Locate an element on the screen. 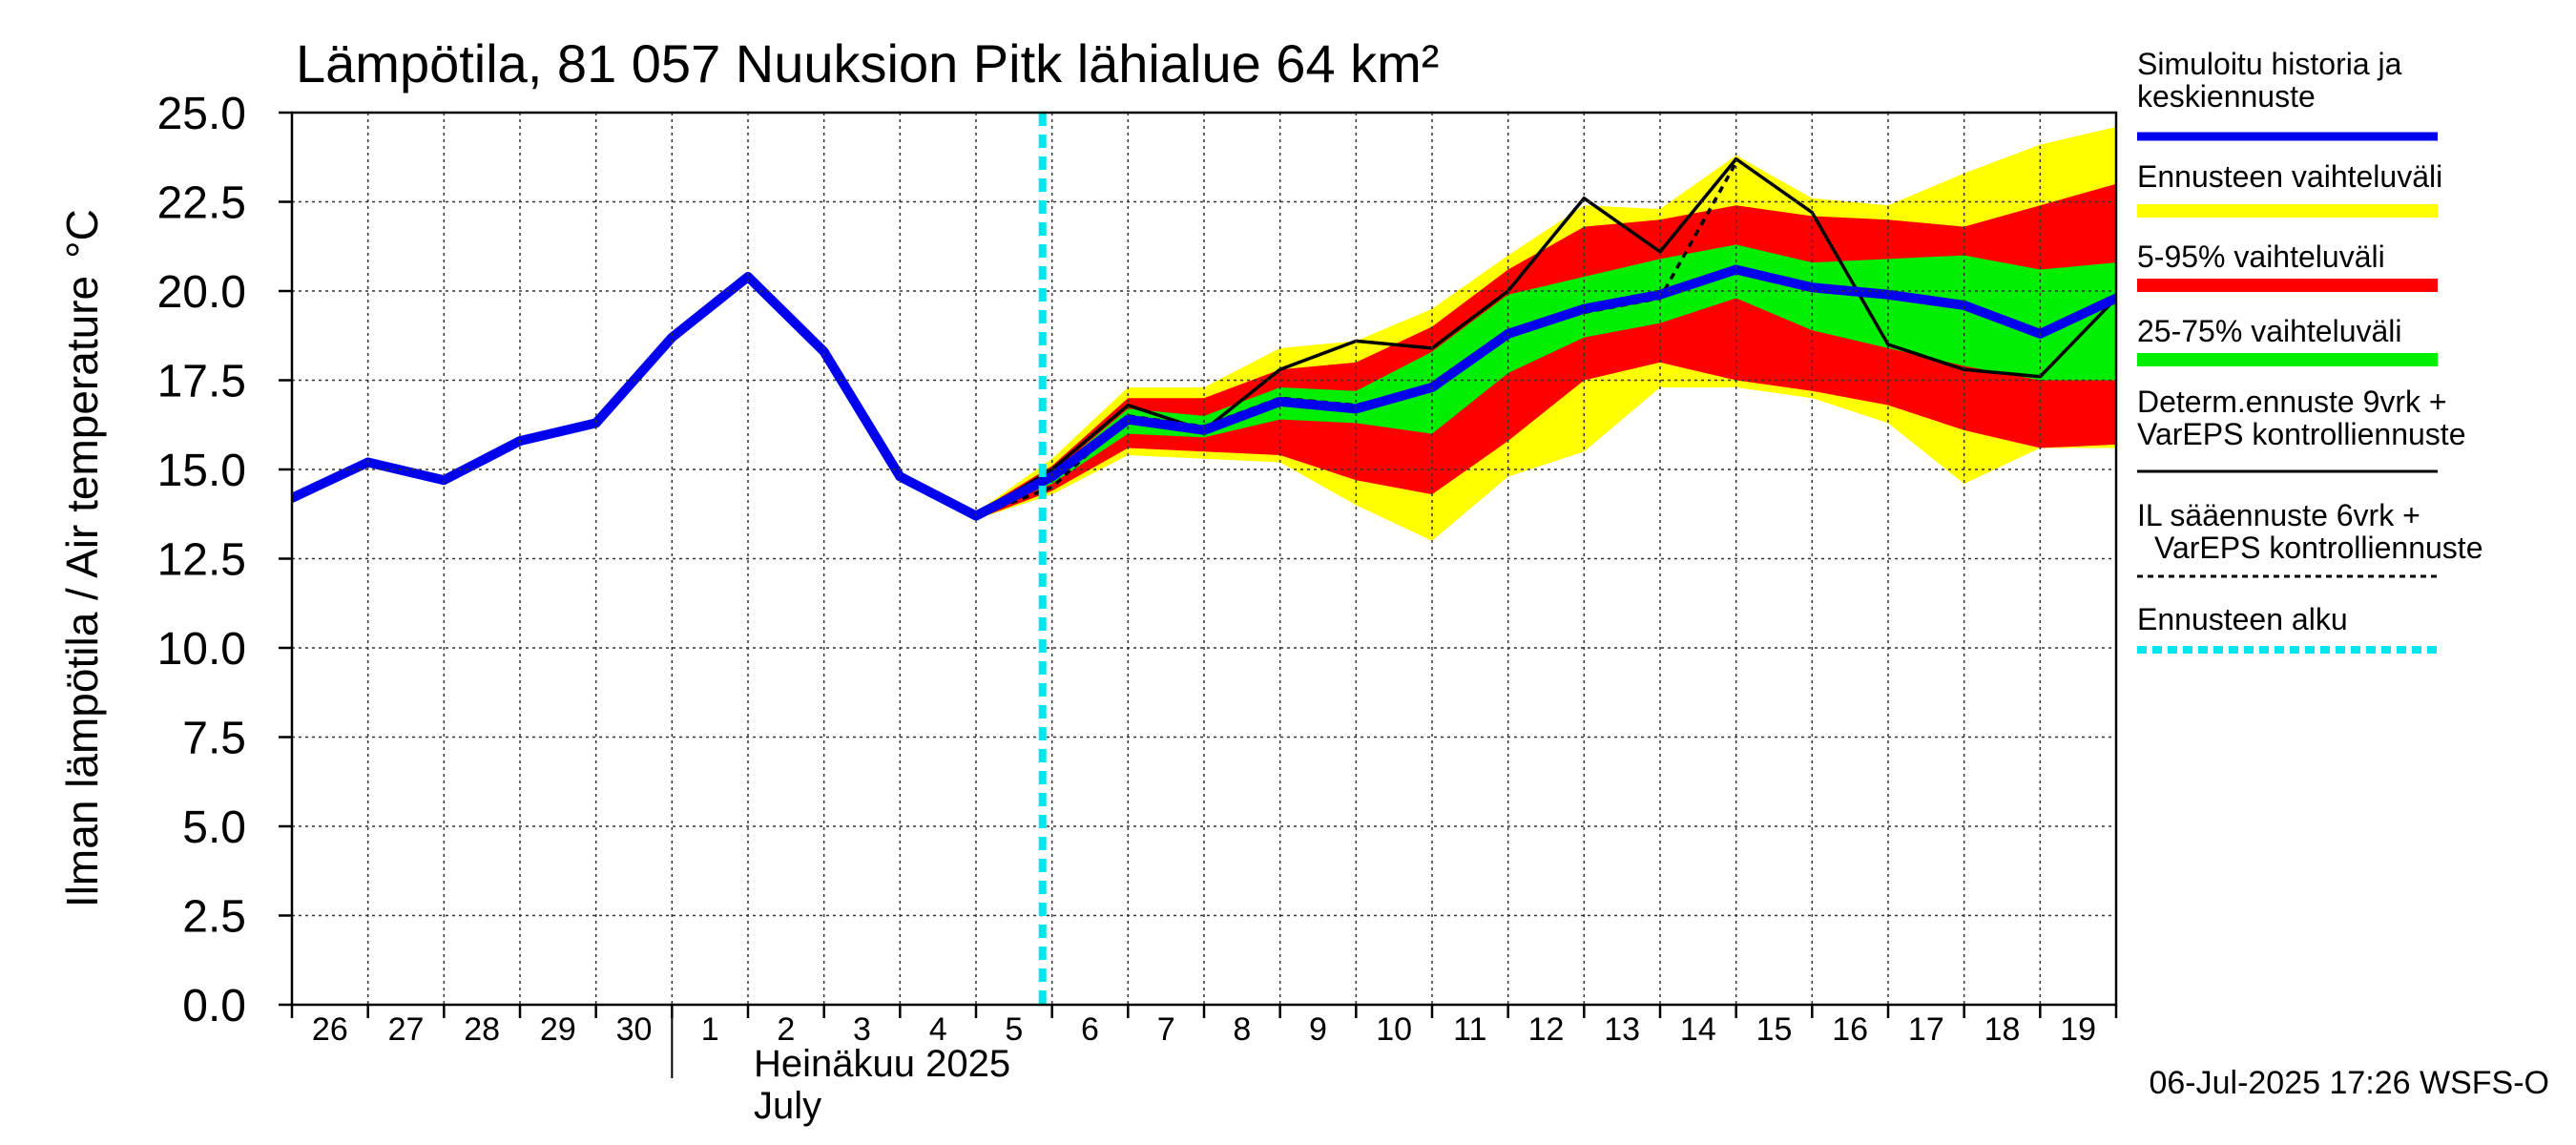 Image resolution: width=2576 pixels, height=1145 pixels. x-tick-label: 4 is located at coordinates (938, 1029).